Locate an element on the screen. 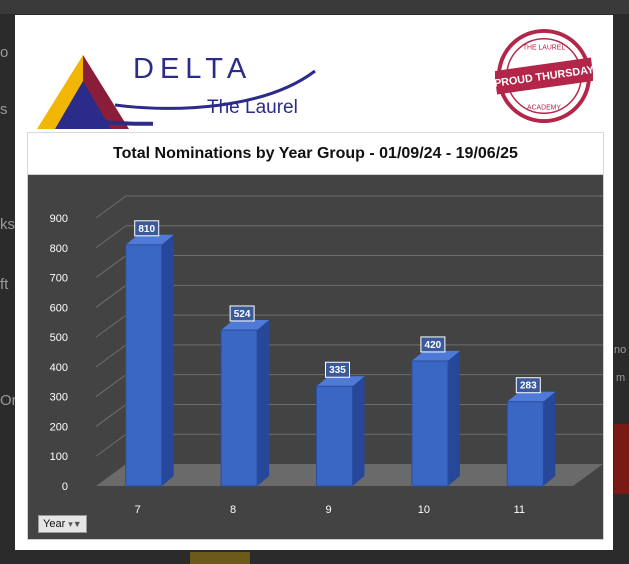  data-label: 524 is located at coordinates (242, 314).